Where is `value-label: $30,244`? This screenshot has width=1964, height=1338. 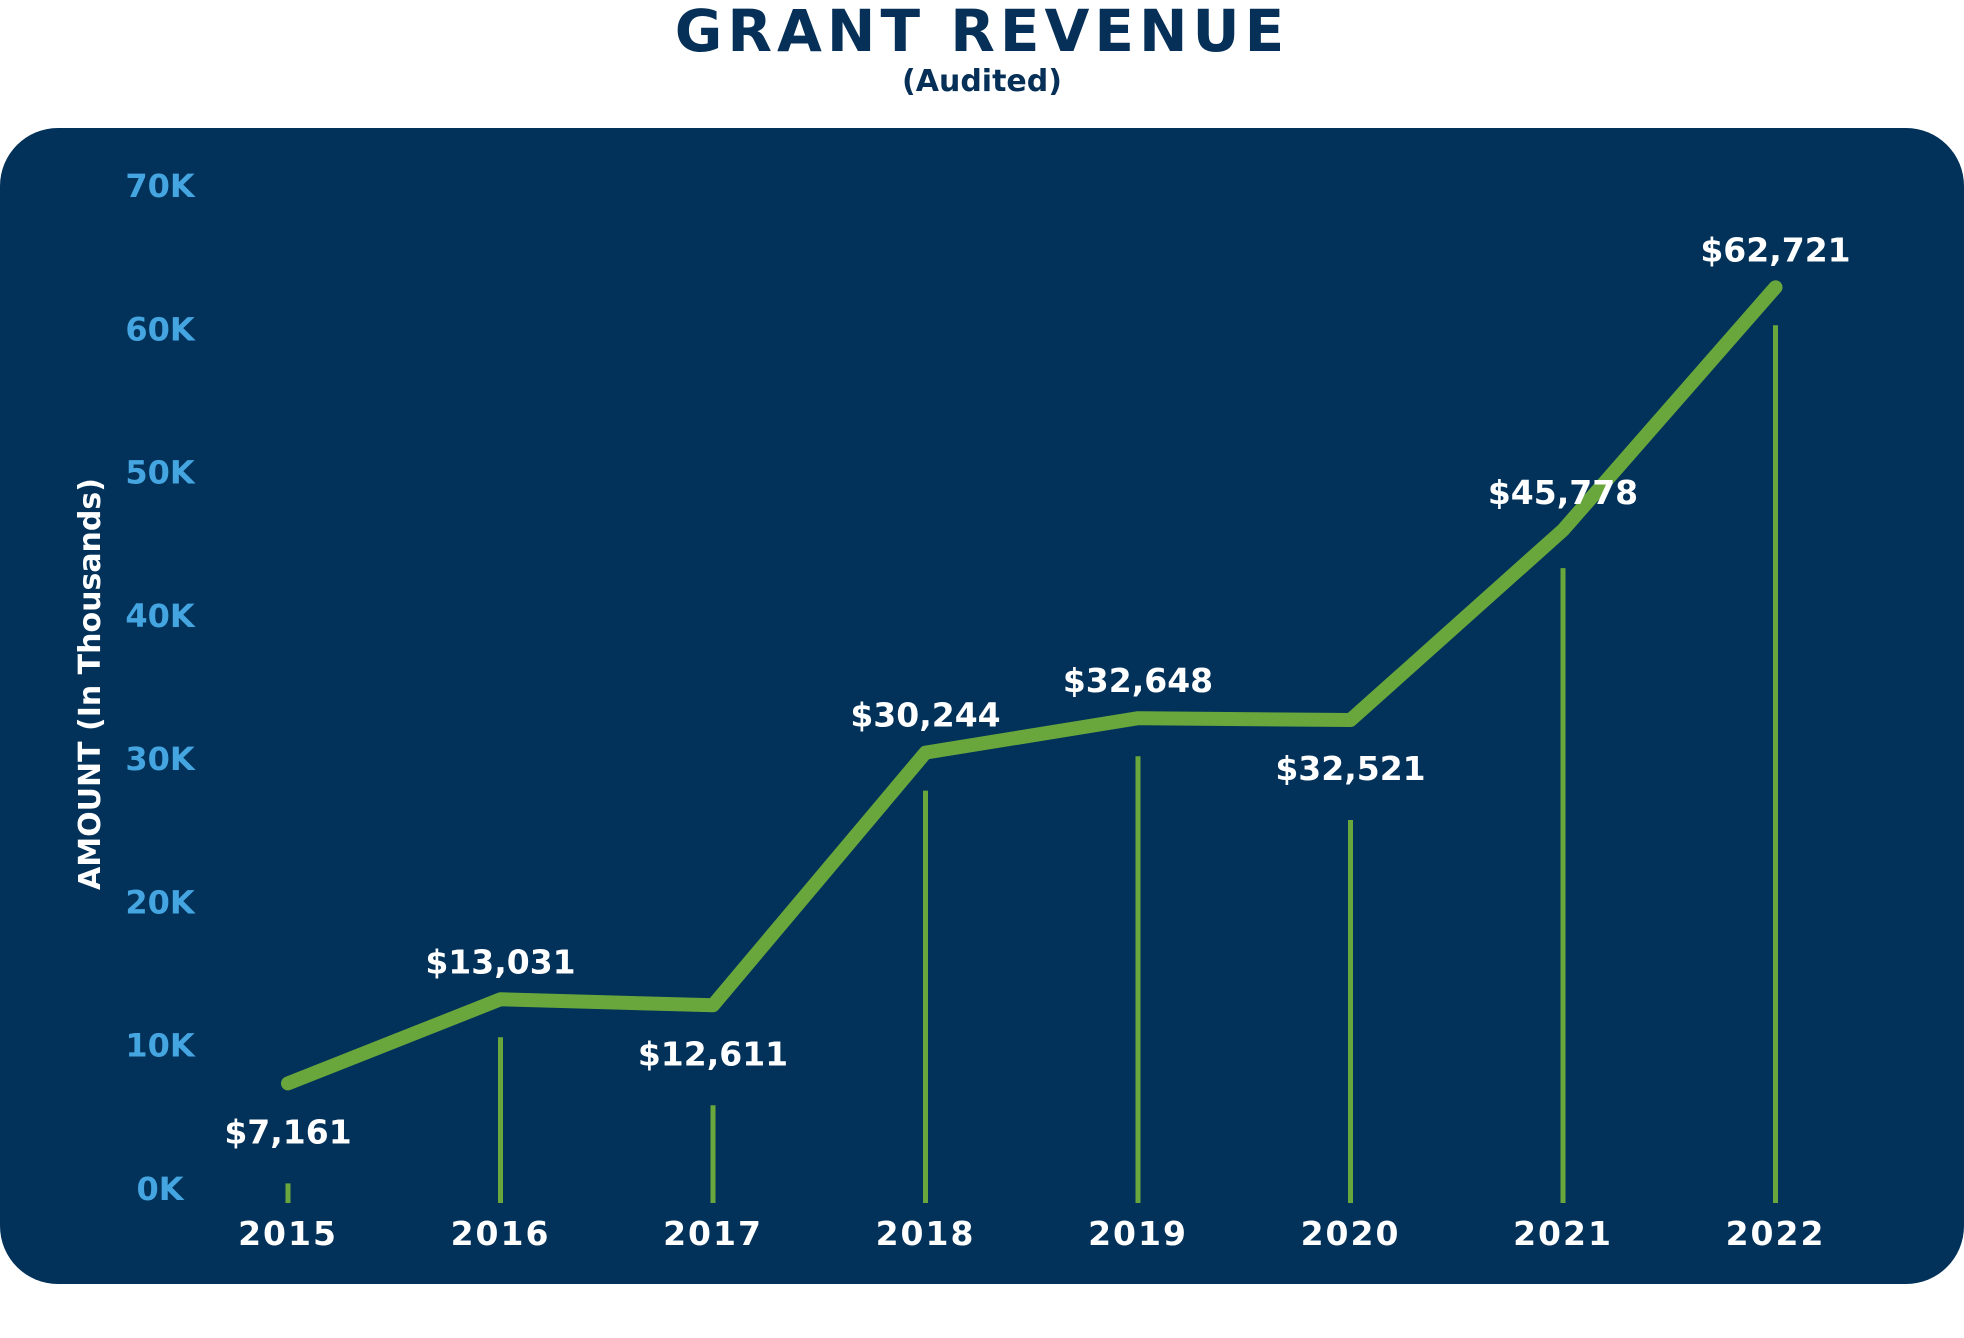 value-label: $30,244 is located at coordinates (925, 715).